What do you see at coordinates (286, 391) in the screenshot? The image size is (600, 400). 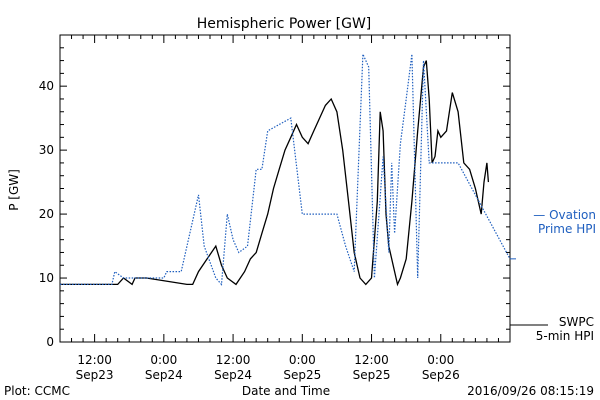 I see `x-axis-label: Date and Time` at bounding box center [286, 391].